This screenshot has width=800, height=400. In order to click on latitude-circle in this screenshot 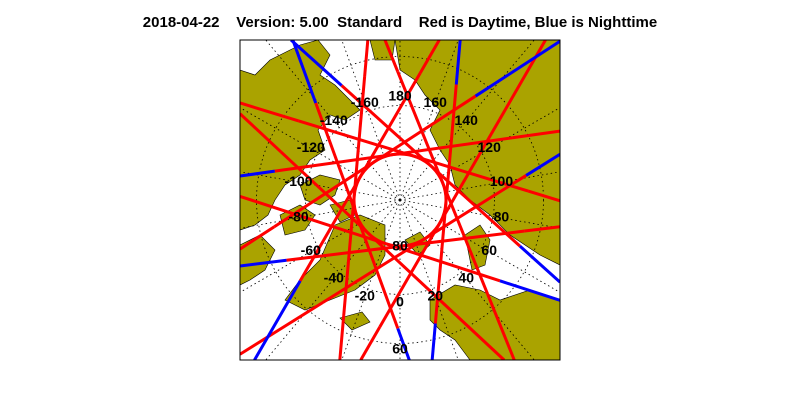, I will do `click(400, 200)`.